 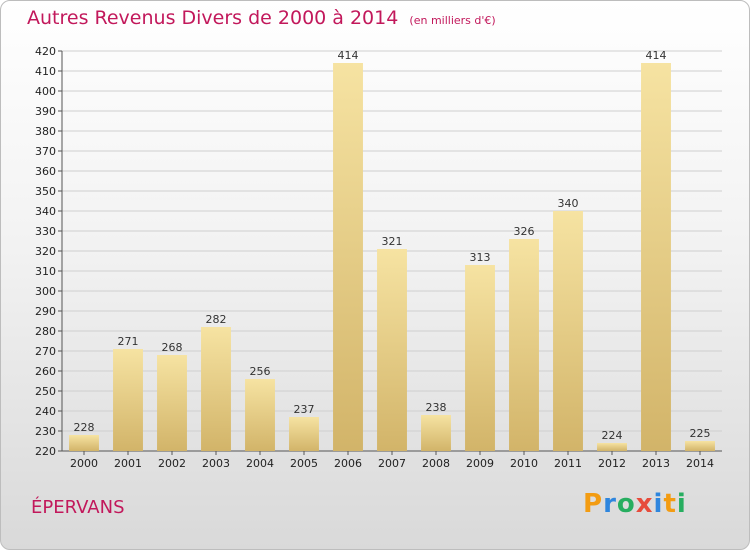 I want to click on bar-2003, so click(x=216, y=389).